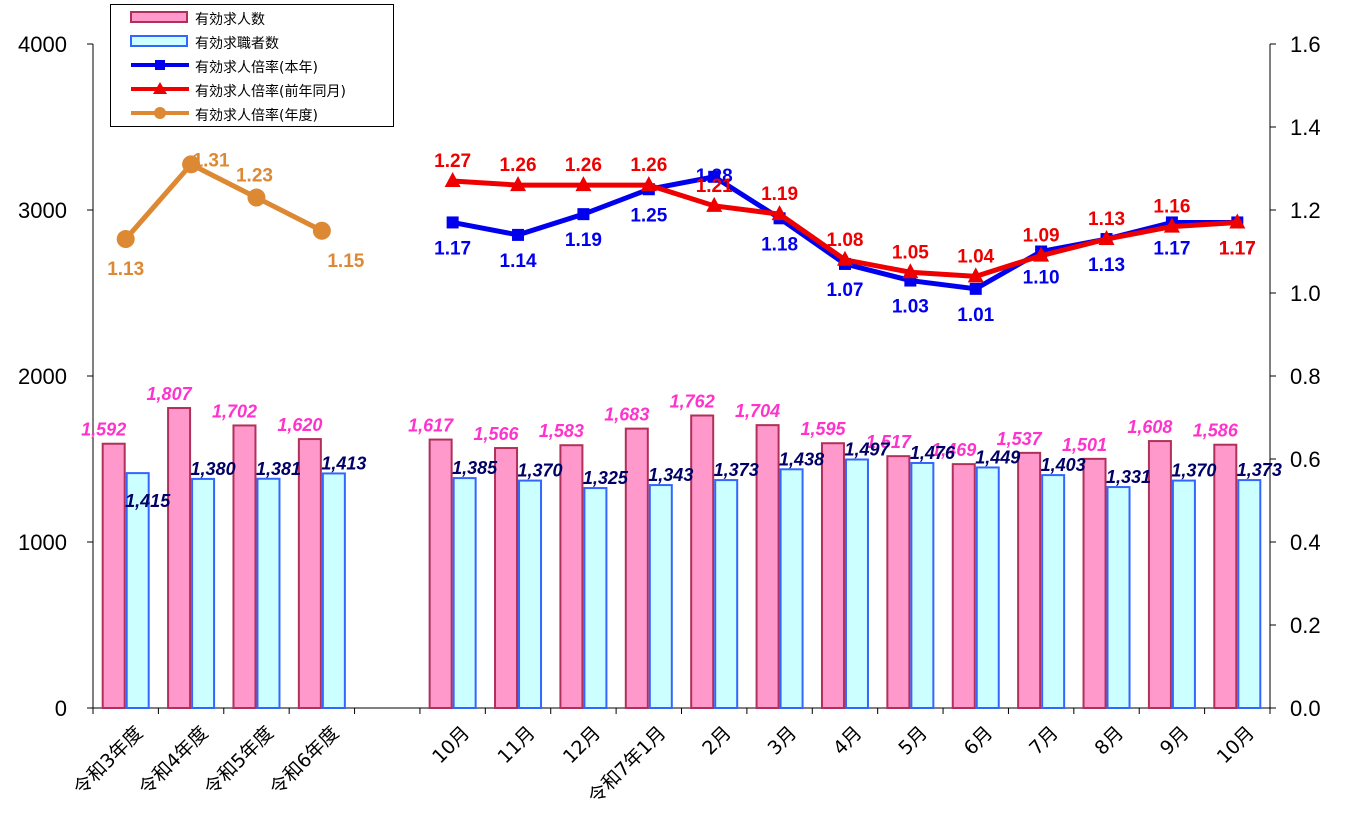 This screenshot has width=1345, height=820. Describe the element at coordinates (431, 426) in the screenshot. I see `bar-data-label: 1,617` at that location.